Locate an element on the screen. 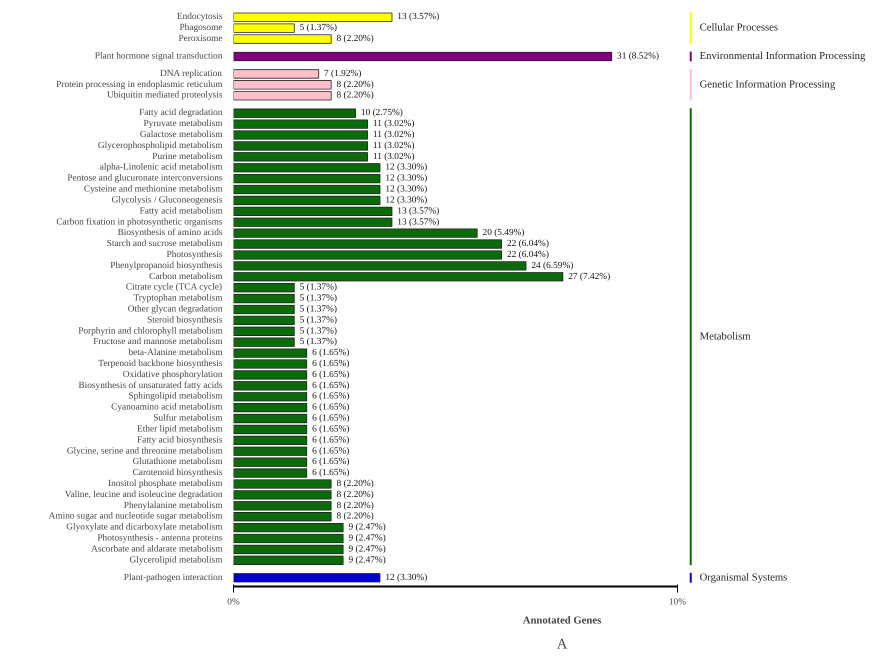 This screenshot has width=893, height=657. y-tick-label: Ether lipid metabolism is located at coordinates (180, 429).